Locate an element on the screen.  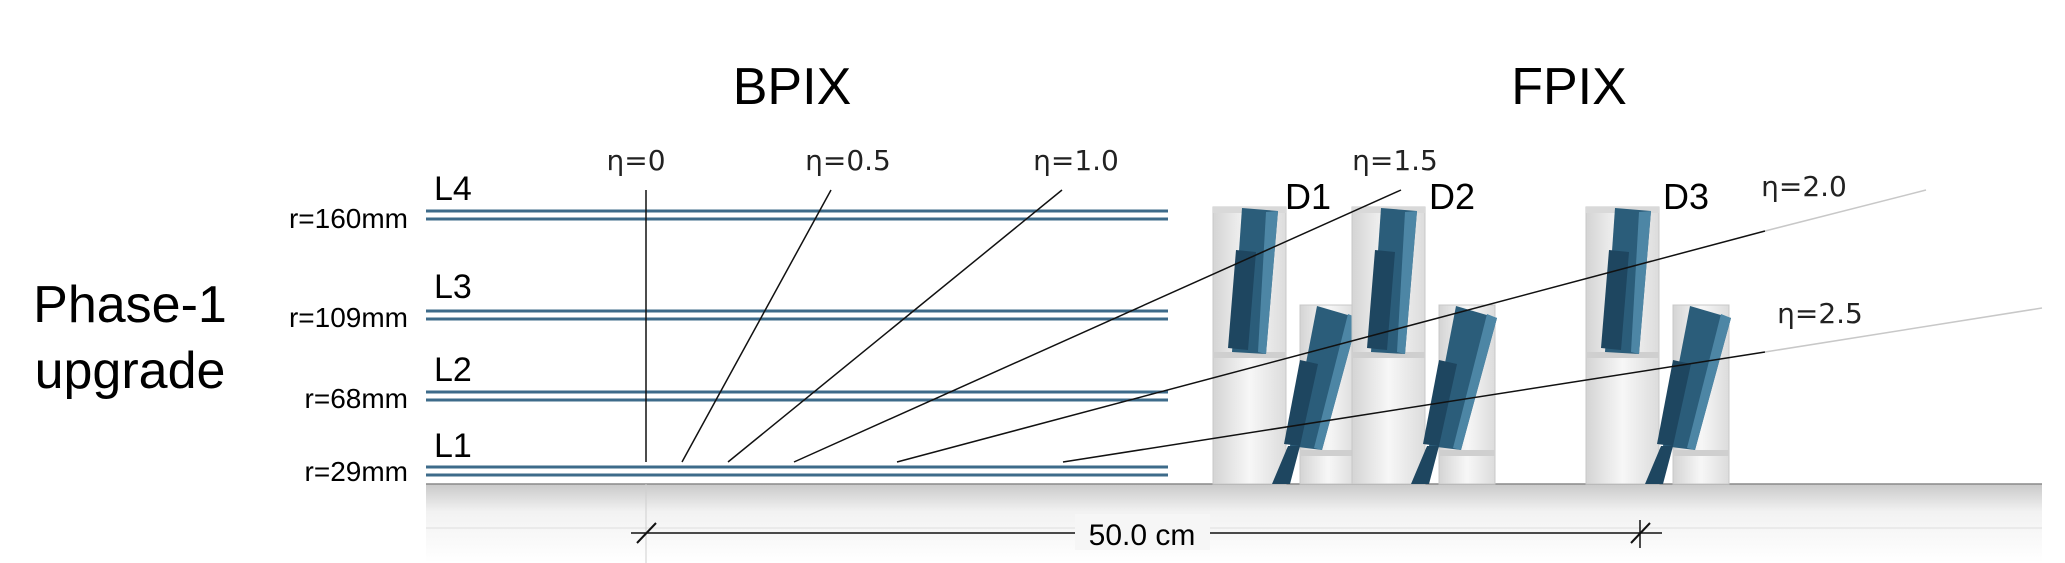
disk-d1: D1 is located at coordinates (1285, 330).